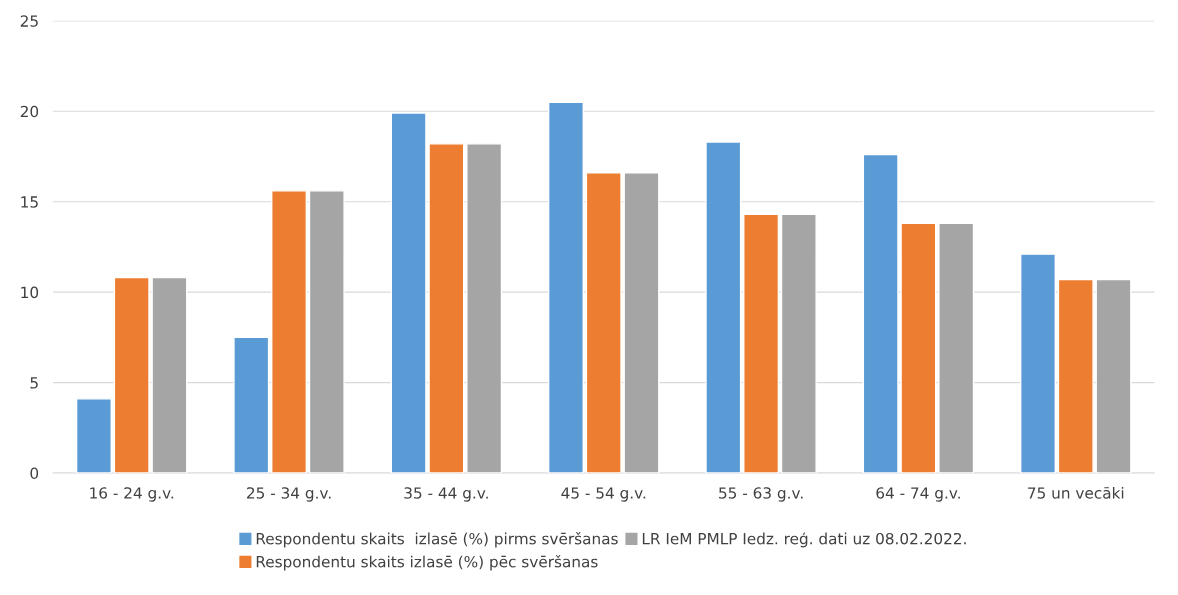 The image size is (1178, 595). Describe the element at coordinates (30, 292) in the screenshot. I see `y-tick-label: 10` at that location.